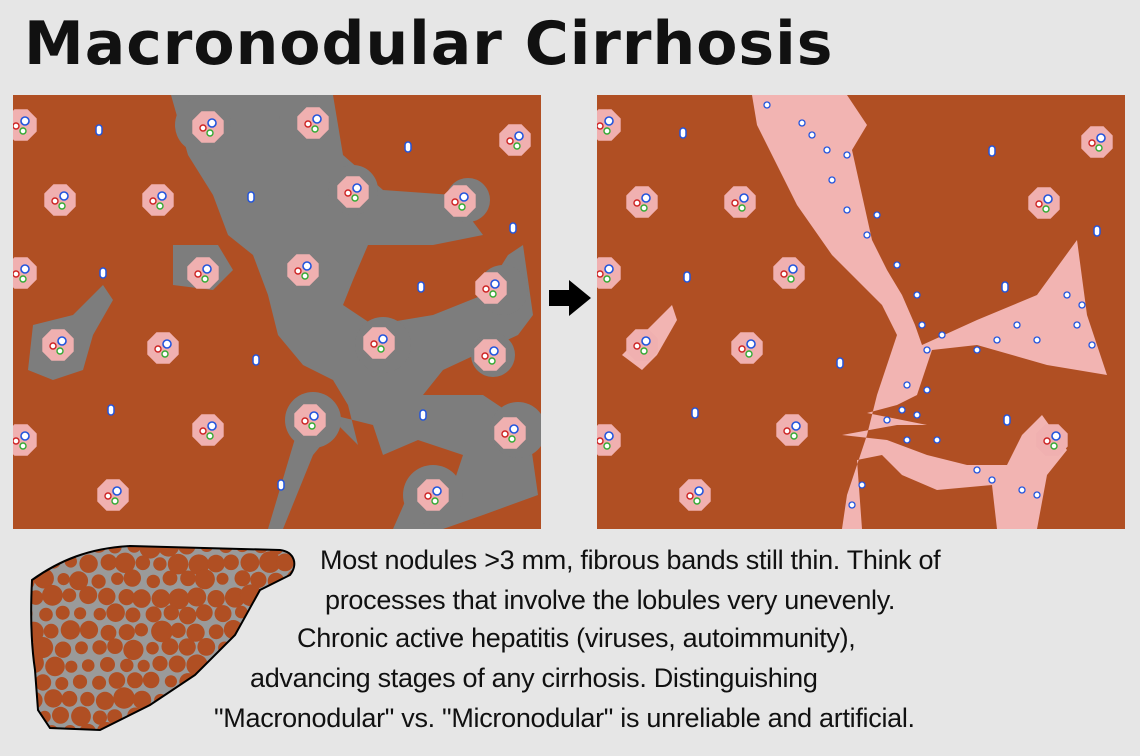 Image resolution: width=1140 pixels, height=756 pixels. Describe the element at coordinates (570, 298) in the screenshot. I see `right-arrow-icon` at that location.